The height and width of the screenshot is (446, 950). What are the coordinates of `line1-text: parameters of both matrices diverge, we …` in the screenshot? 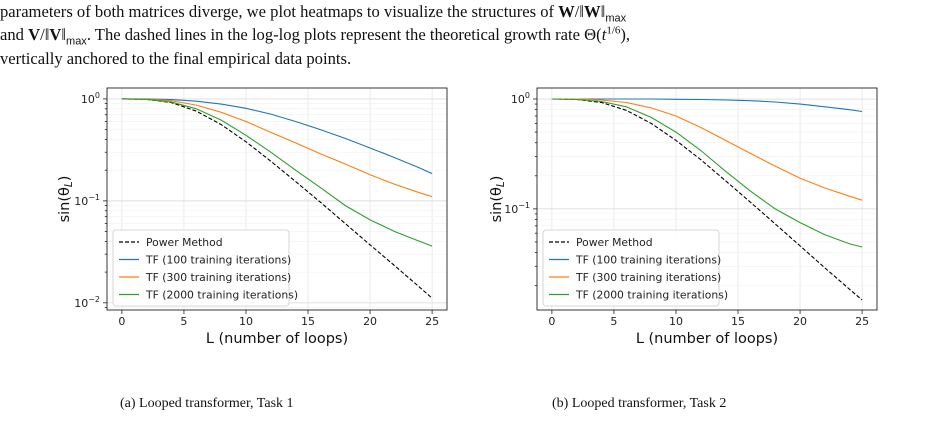 It's located at (279, 11).